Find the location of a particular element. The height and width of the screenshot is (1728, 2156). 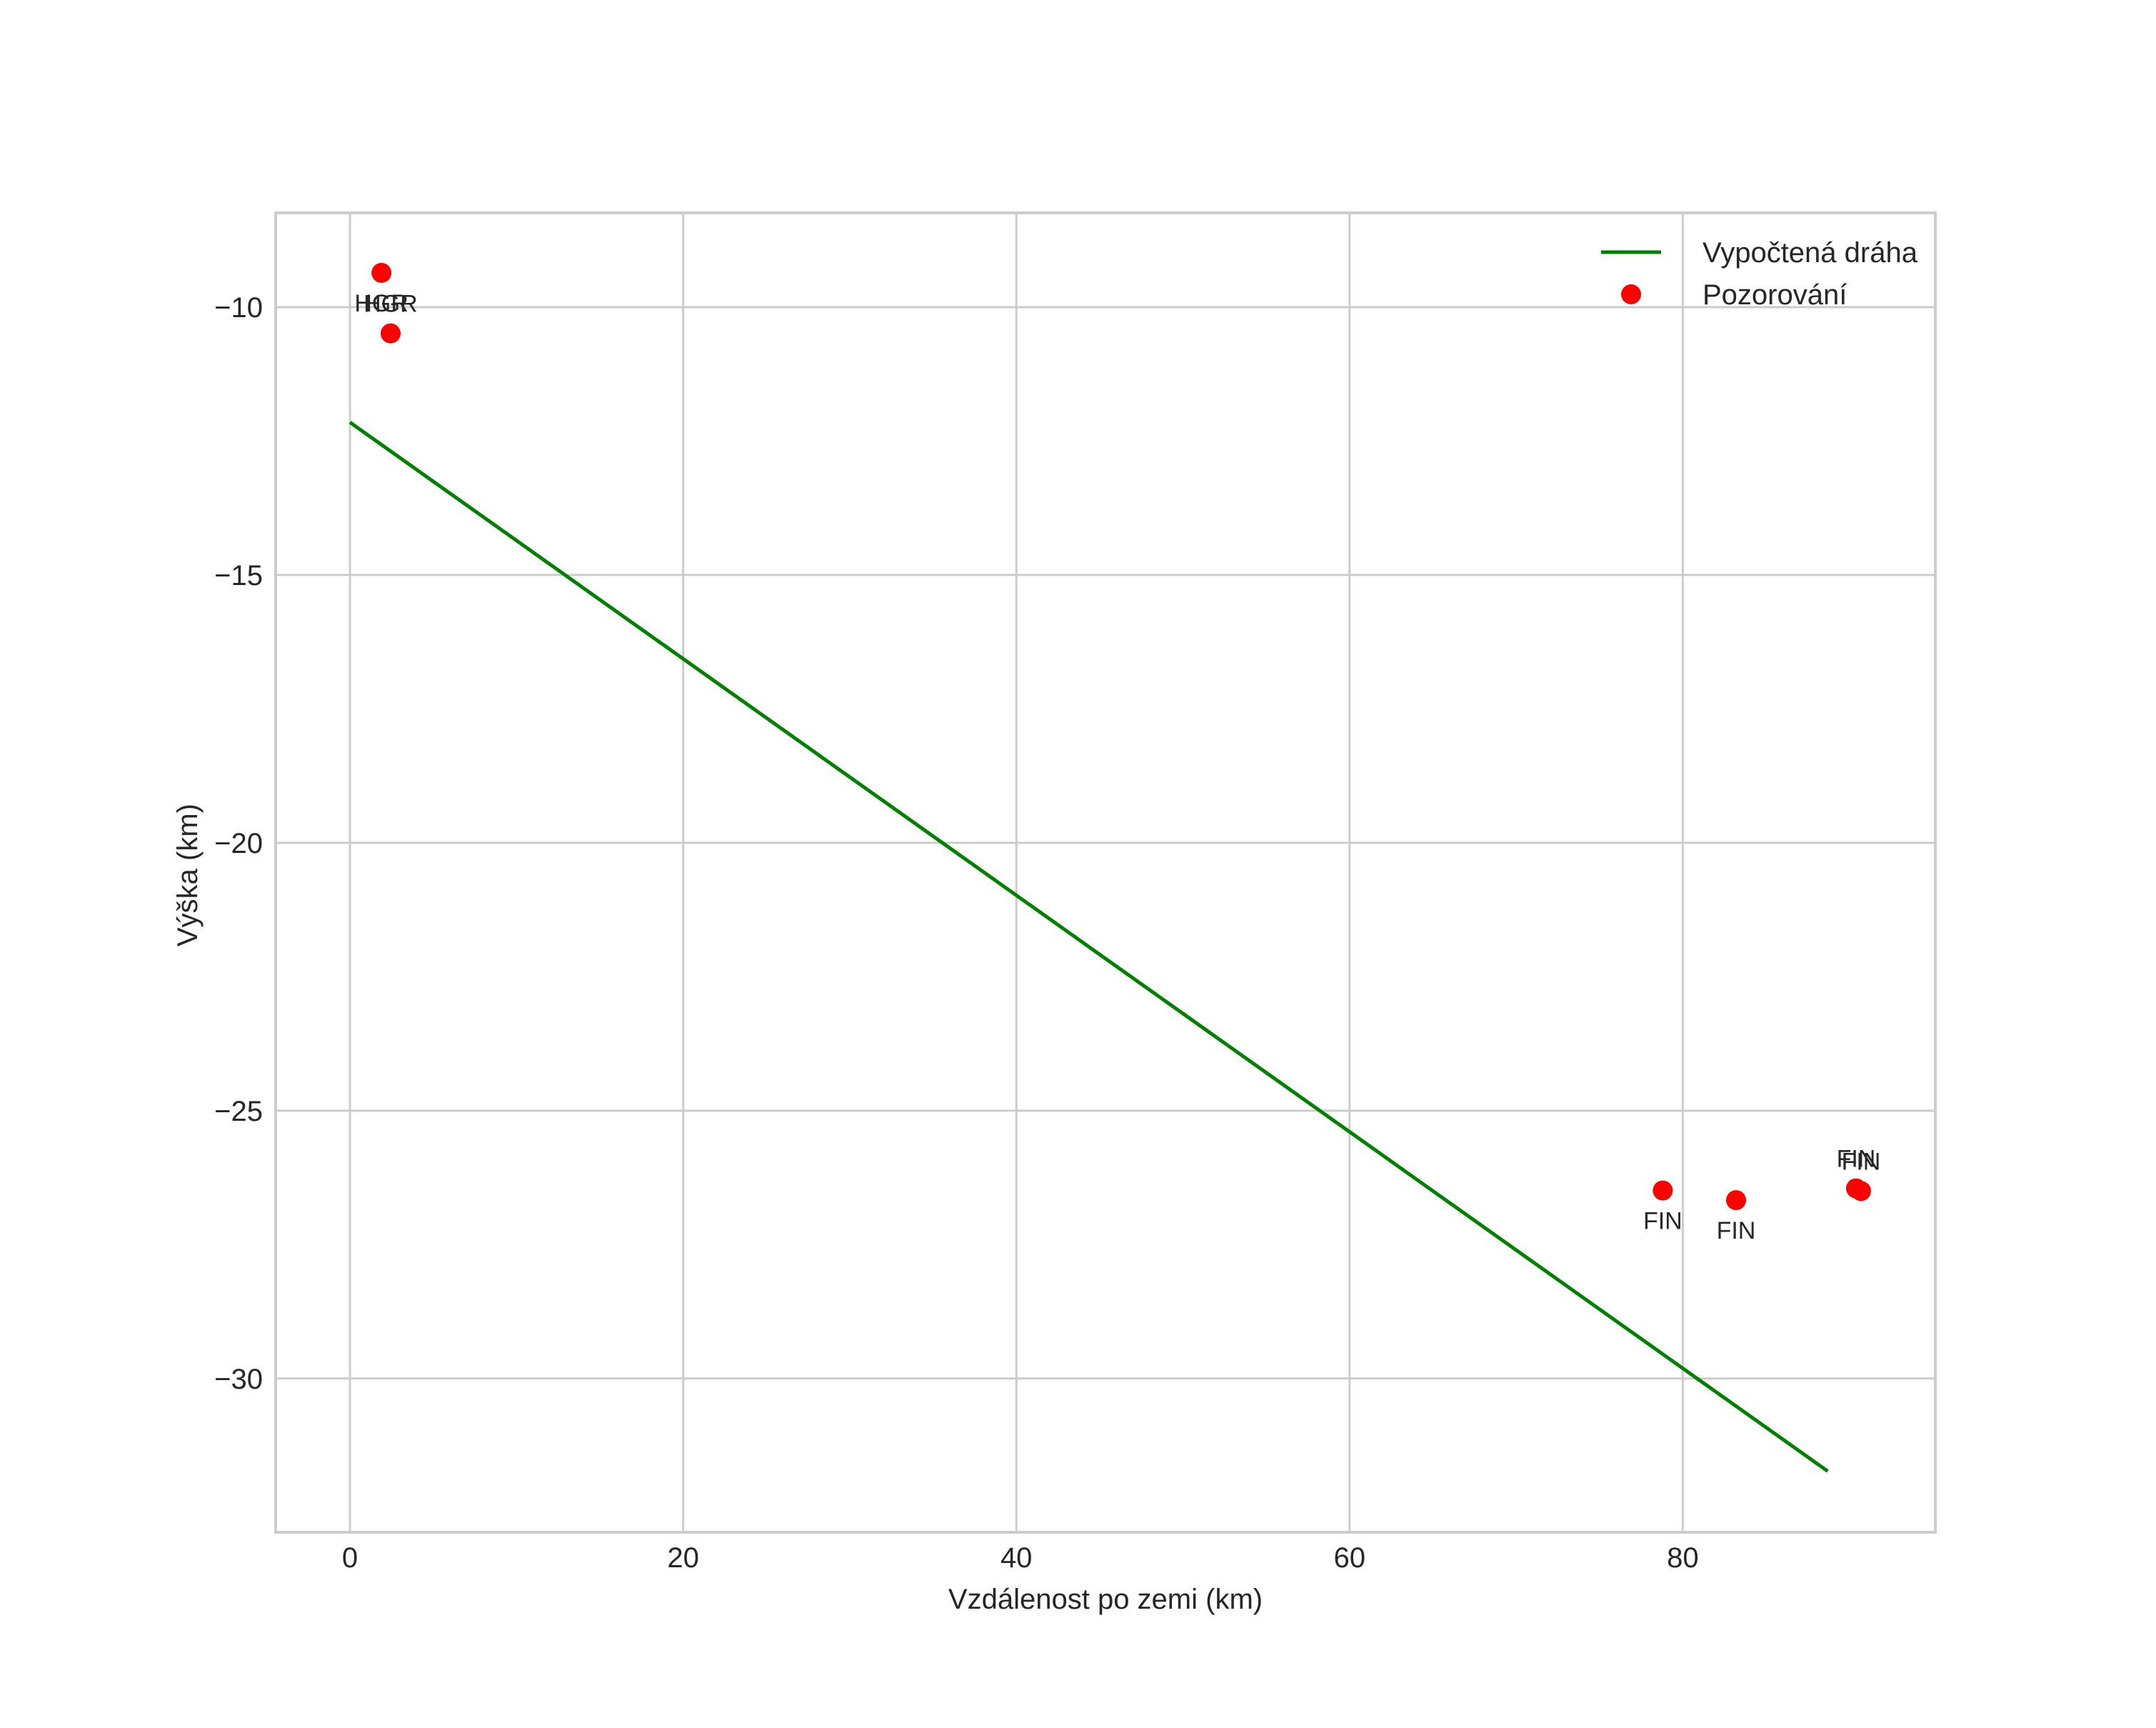

y-axis-label: Výška (km) is located at coordinates (188, 875).